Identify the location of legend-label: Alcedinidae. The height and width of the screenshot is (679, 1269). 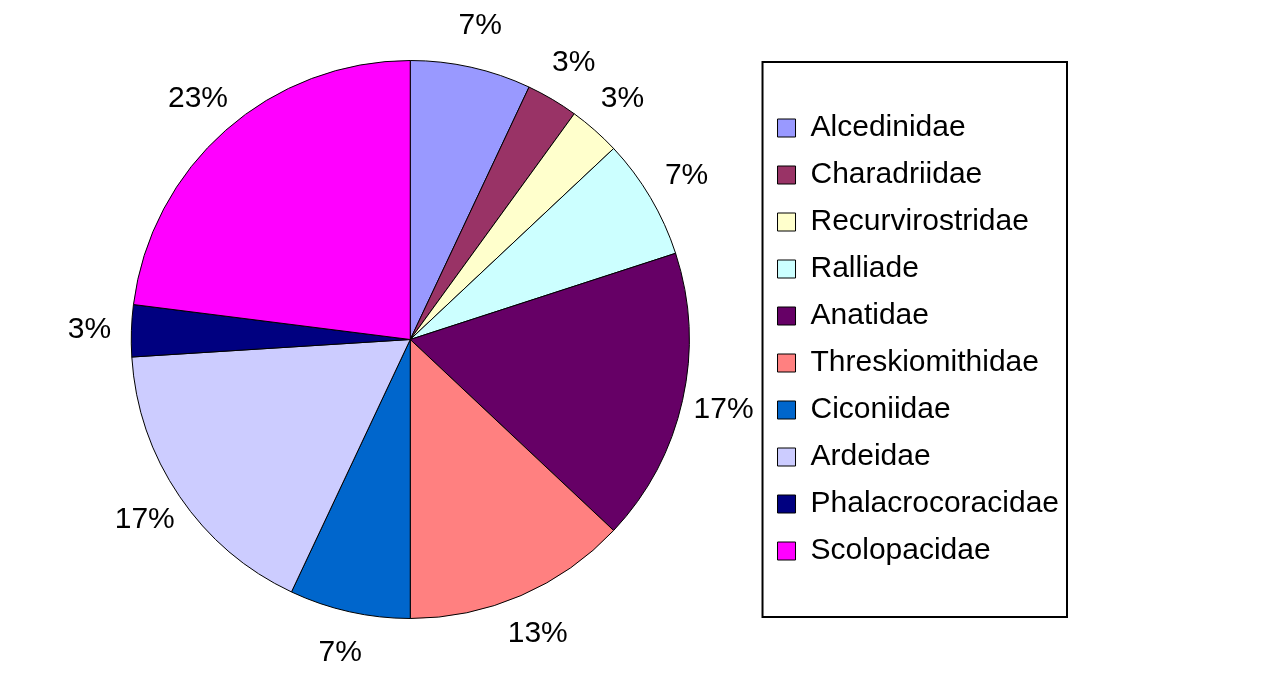
(888, 126).